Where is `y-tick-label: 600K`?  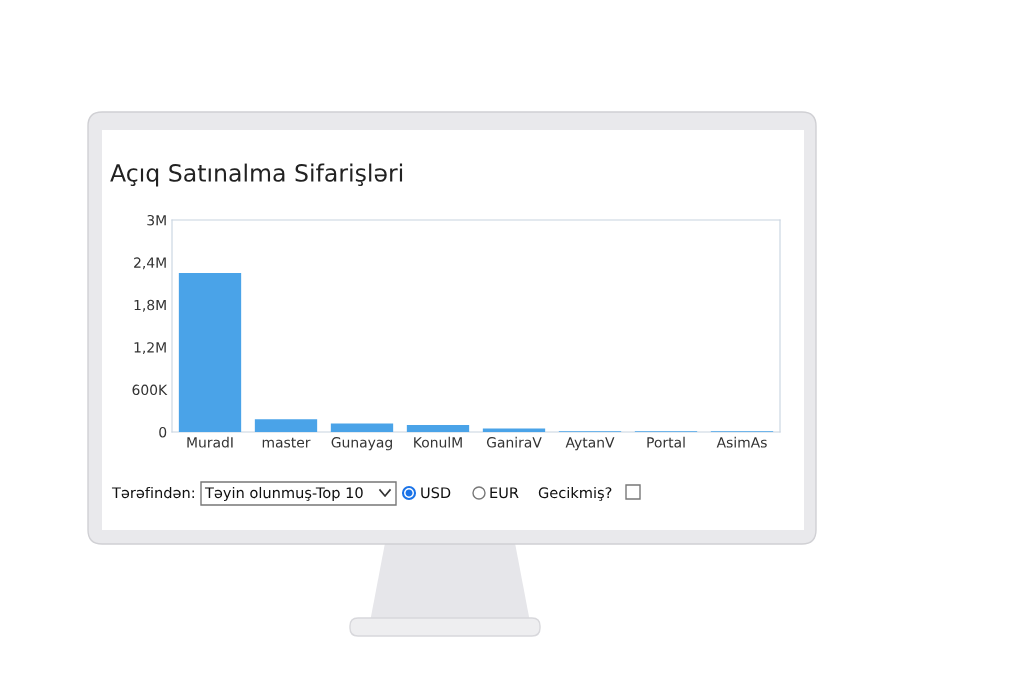
y-tick-label: 600K is located at coordinates (150, 390).